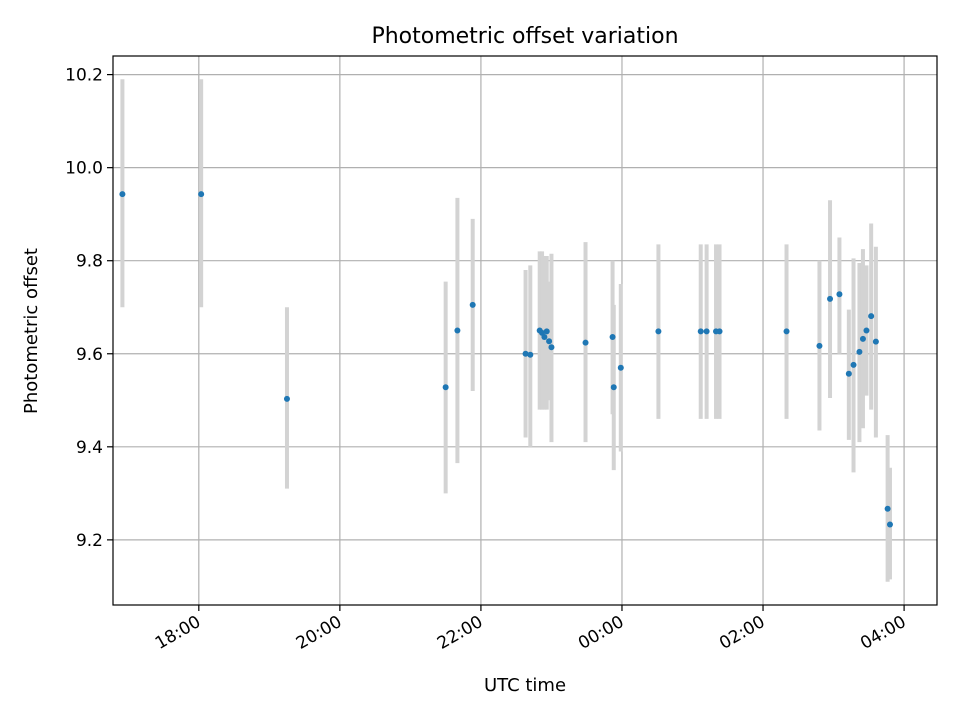 The width and height of the screenshot is (960, 724). I want to click on y-tick-label: 10.2, so click(84, 76).